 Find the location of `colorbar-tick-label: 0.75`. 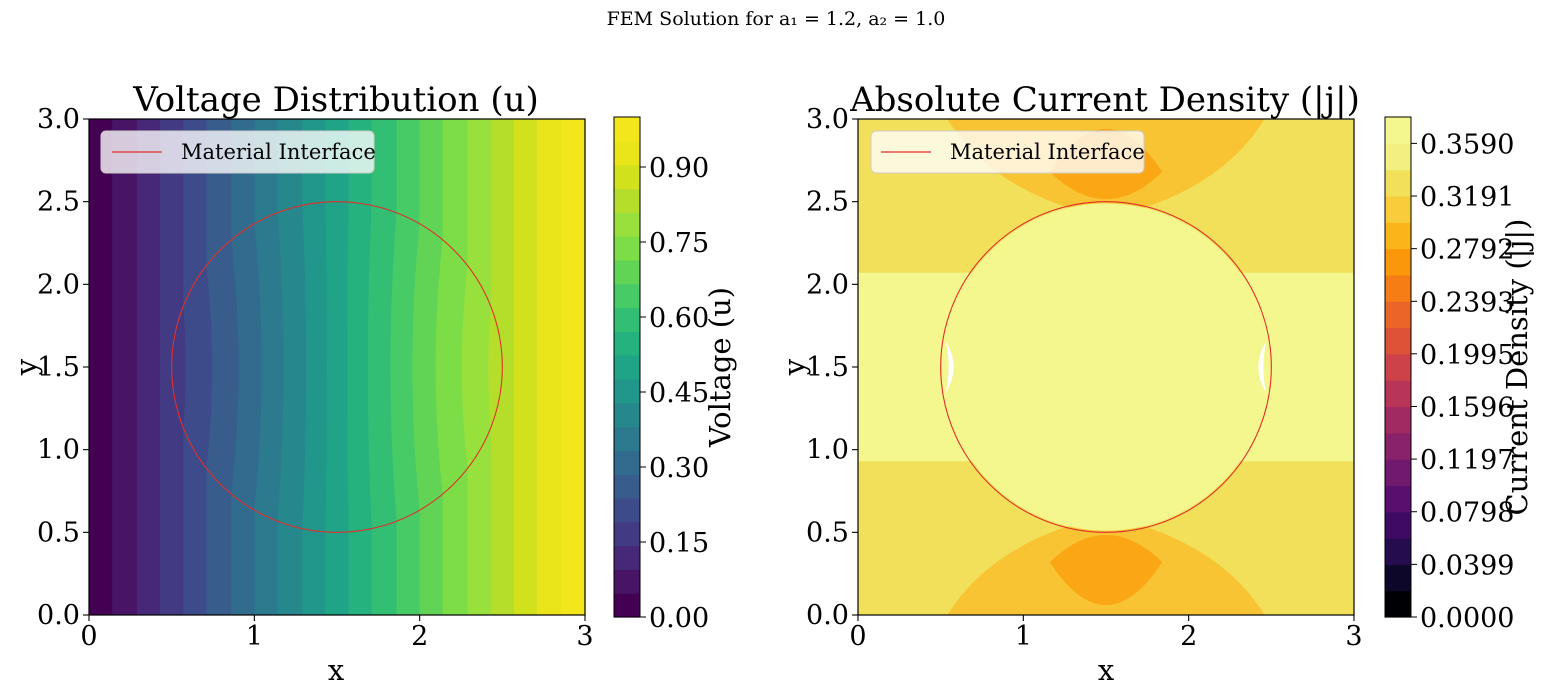

colorbar-tick-label: 0.75 is located at coordinates (679, 243).